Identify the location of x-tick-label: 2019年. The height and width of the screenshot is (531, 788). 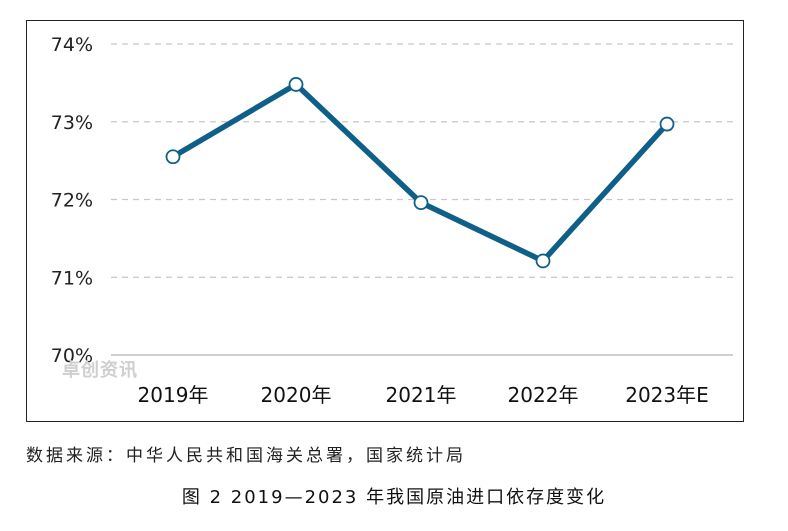
(173, 395).